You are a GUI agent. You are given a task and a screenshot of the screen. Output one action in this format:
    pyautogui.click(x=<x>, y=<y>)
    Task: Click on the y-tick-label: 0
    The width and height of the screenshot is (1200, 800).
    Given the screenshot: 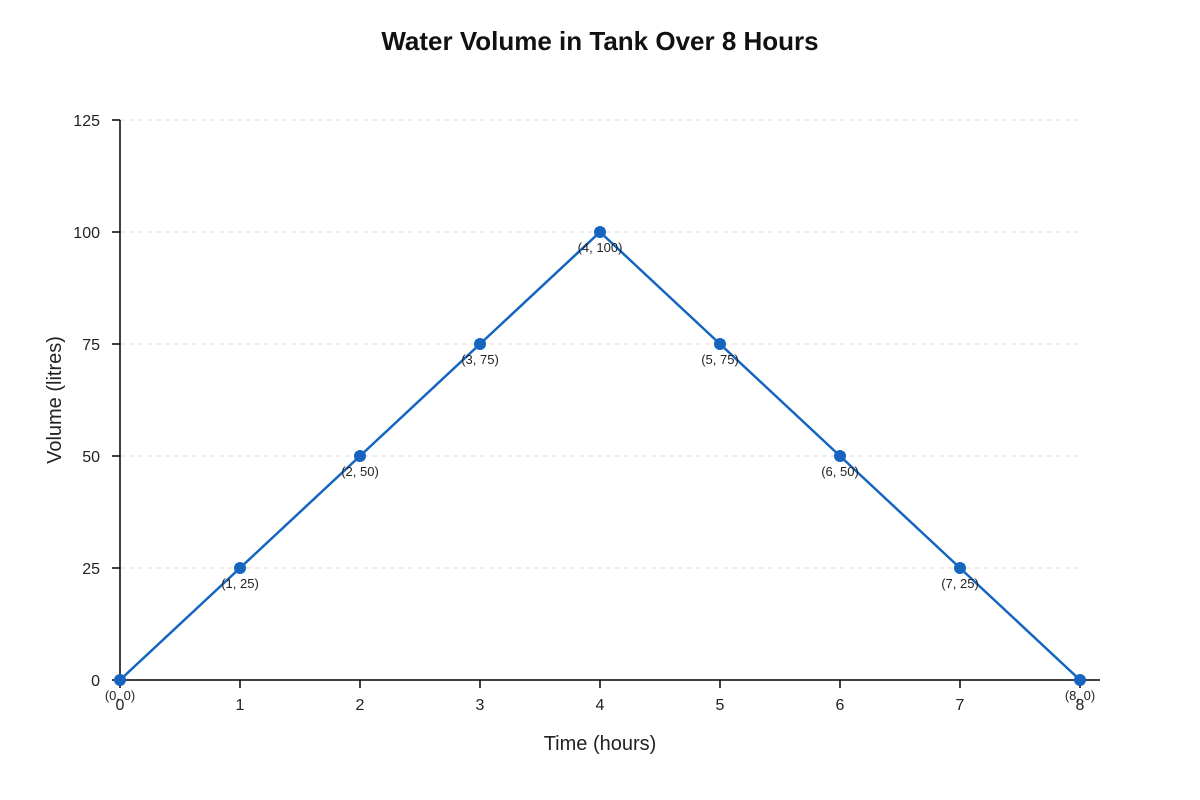 What is the action you would take?
    pyautogui.click(x=95, y=681)
    